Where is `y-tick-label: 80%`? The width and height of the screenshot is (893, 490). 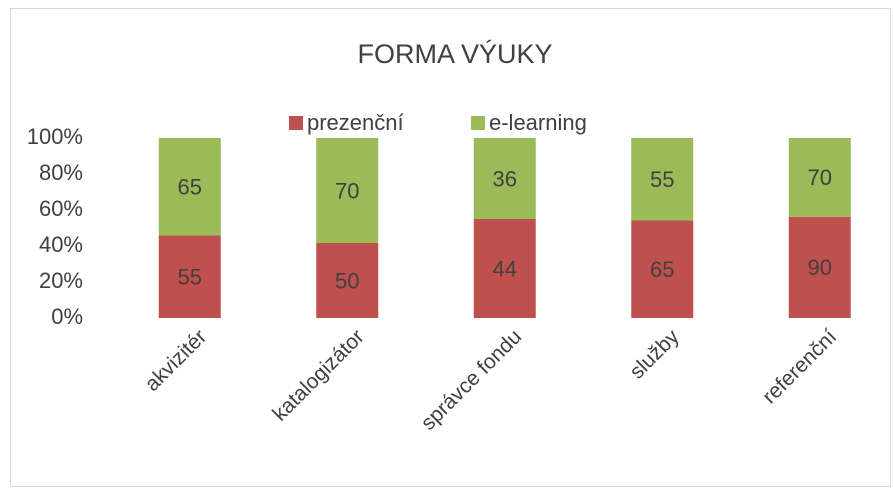
y-tick-label: 80% is located at coordinates (61, 172).